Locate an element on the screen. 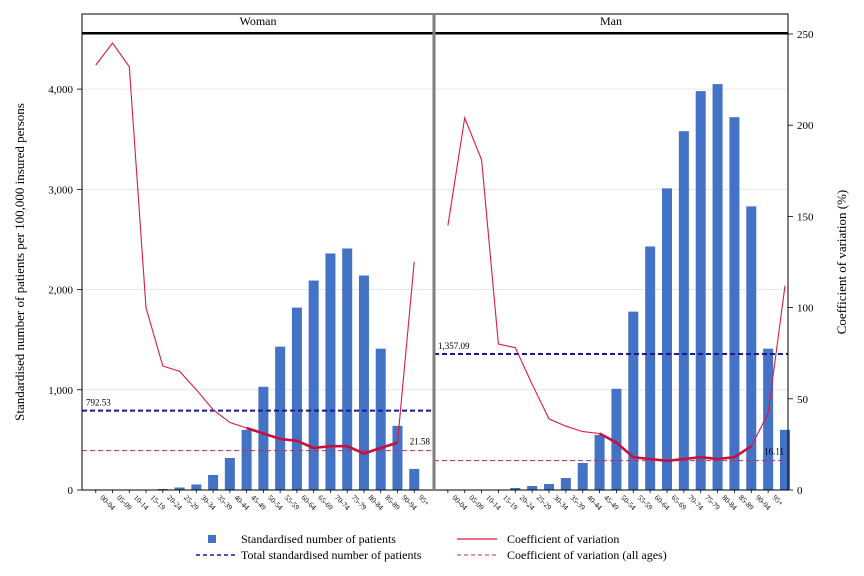  y-tick-label: 0 is located at coordinates (71, 491).